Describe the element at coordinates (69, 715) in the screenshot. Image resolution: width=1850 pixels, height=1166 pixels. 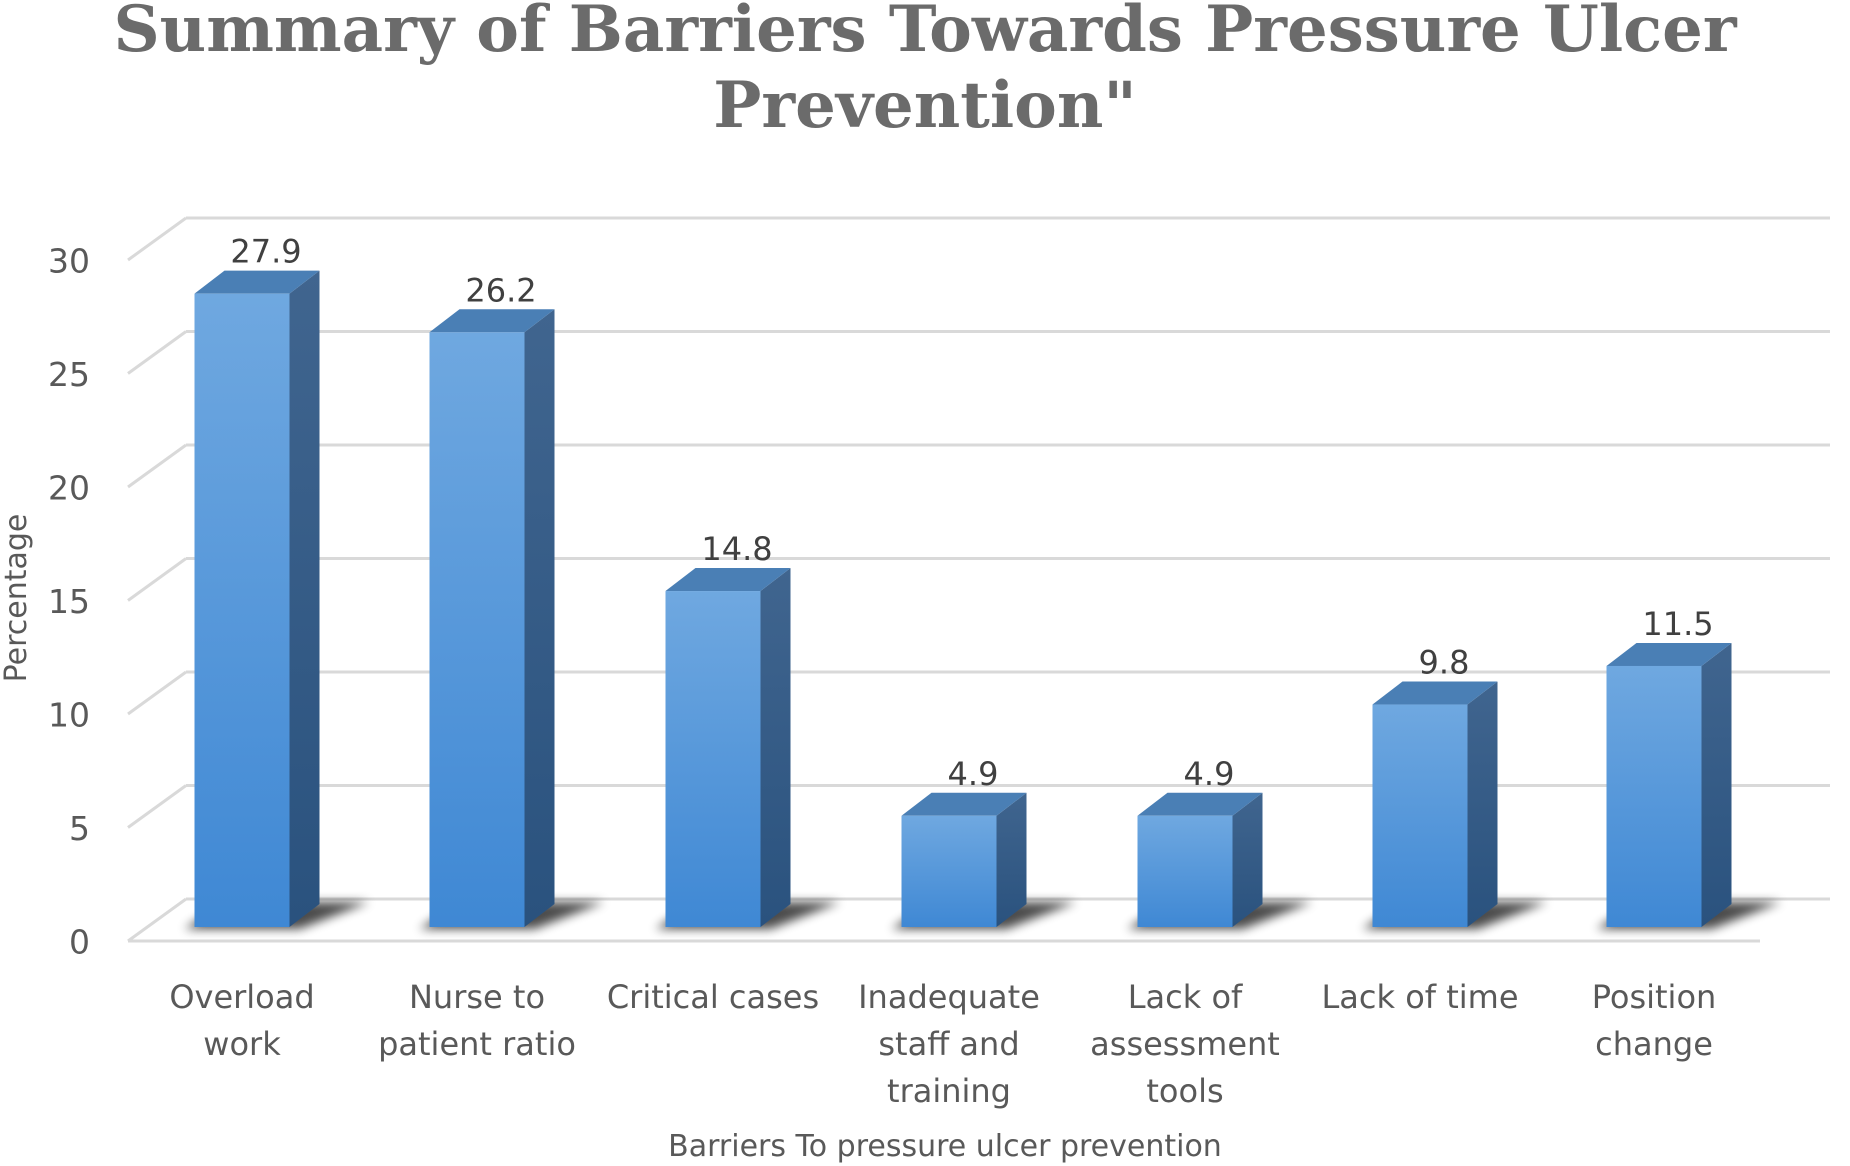
I see `y-tick-label: 10` at that location.